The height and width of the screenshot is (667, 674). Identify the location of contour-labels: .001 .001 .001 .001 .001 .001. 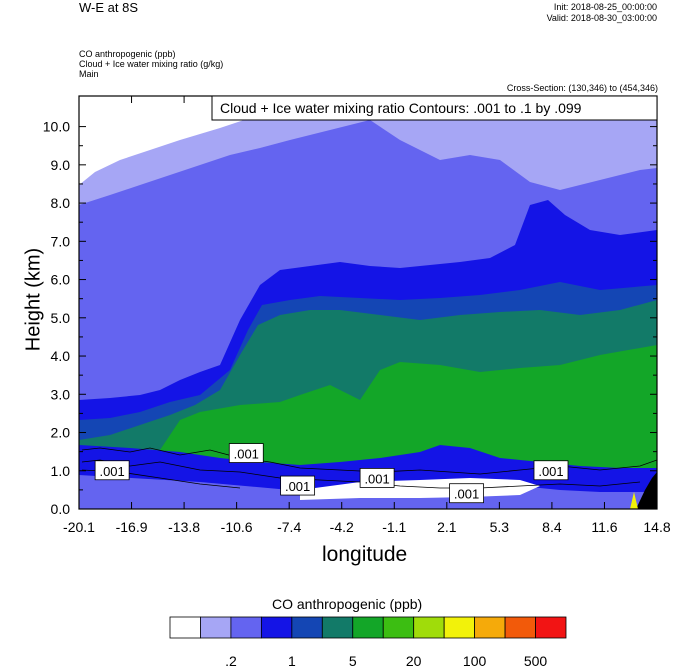
(331, 473).